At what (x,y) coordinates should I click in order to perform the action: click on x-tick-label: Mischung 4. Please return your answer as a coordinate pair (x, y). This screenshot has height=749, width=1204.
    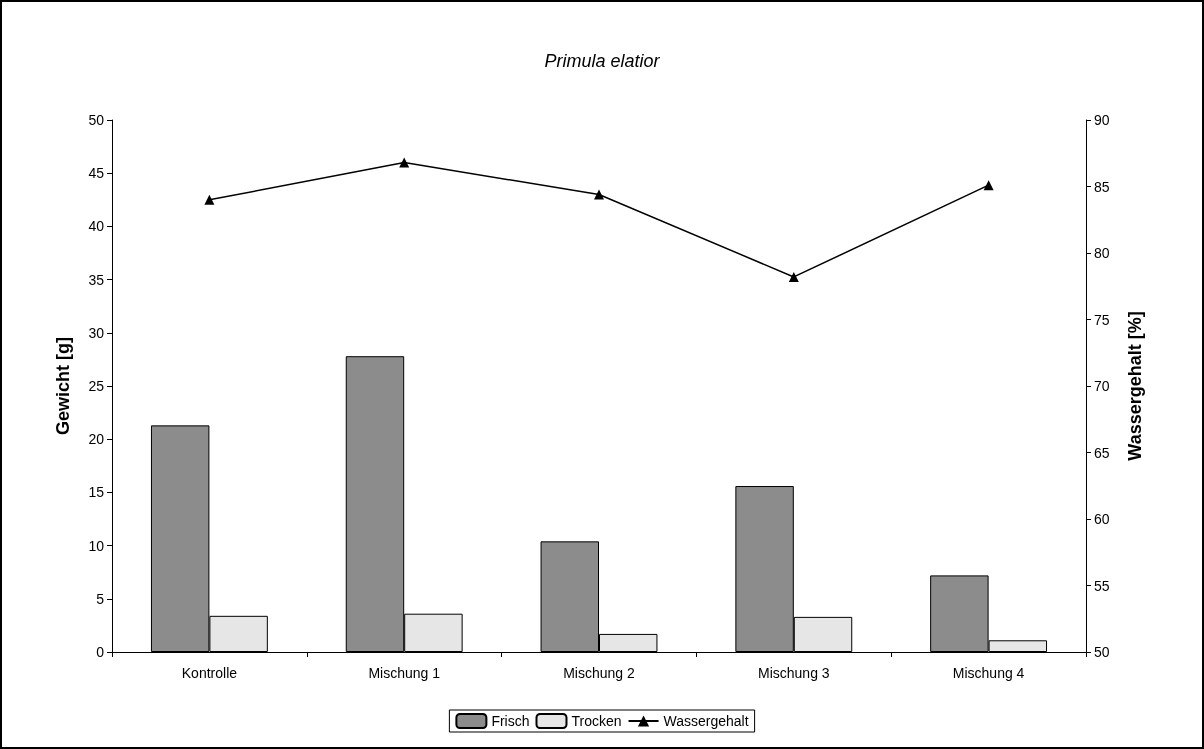
    Looking at the image, I should click on (988, 673).